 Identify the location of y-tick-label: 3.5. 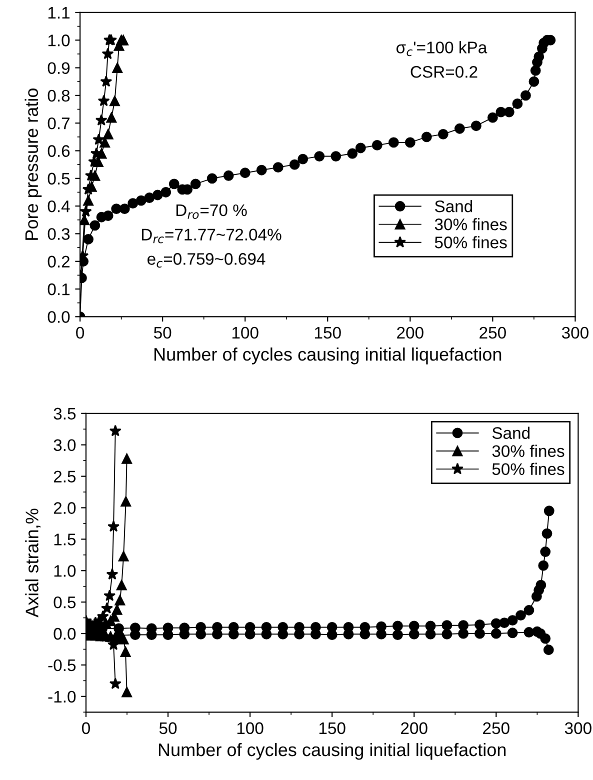
(65, 414).